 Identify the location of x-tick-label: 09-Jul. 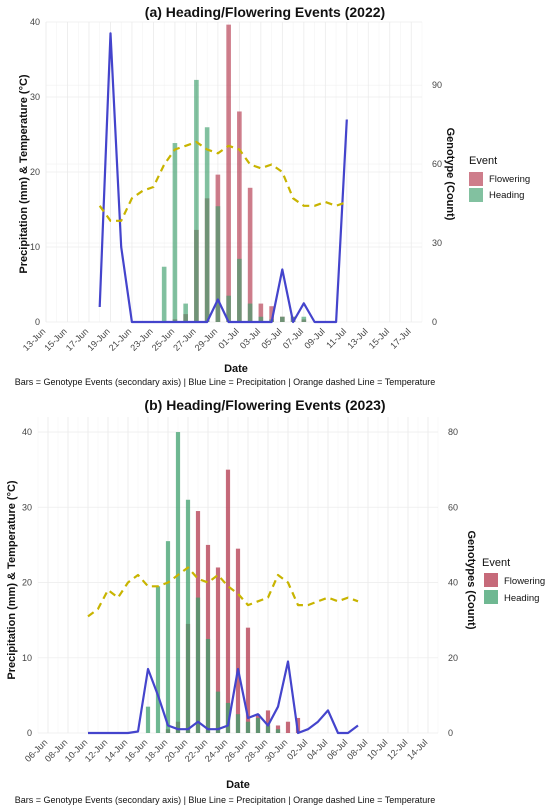
(314, 338).